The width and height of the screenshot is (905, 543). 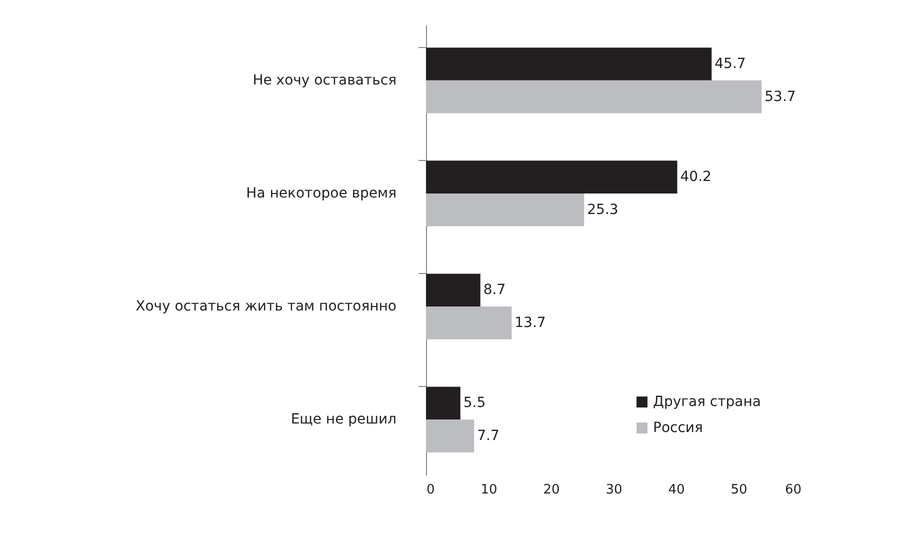 I want to click on x-tick-label: 40, so click(x=676, y=490).